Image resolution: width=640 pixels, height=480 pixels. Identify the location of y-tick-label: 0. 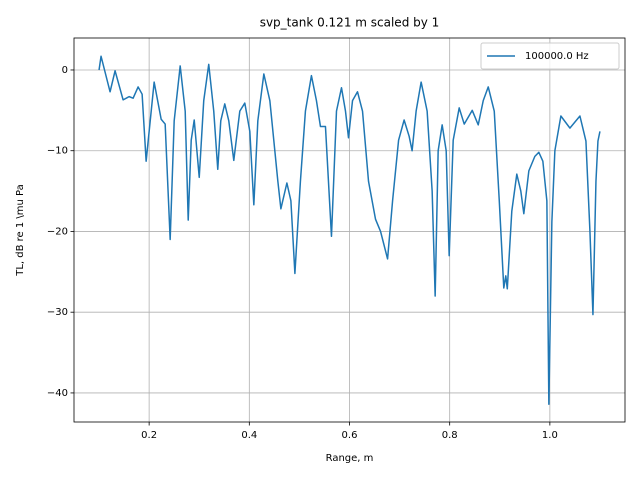
(65, 70).